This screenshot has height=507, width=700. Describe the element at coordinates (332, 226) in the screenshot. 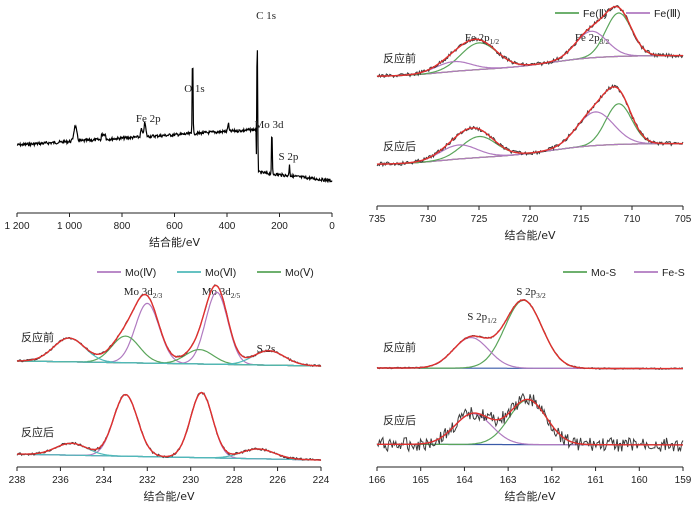

I see `x-tick-label: 0` at that location.